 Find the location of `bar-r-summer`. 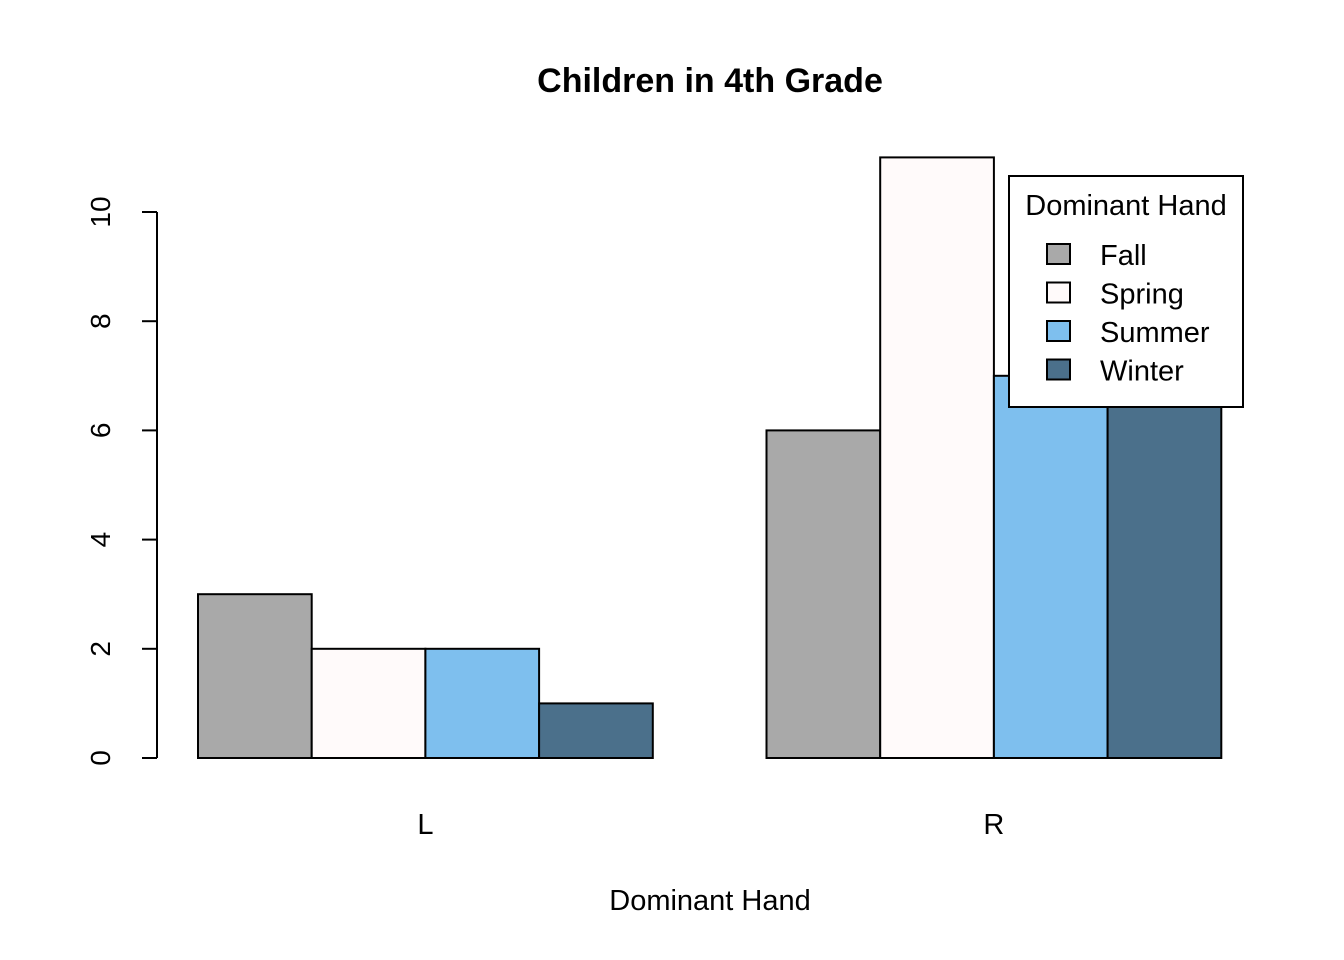

bar-r-summer is located at coordinates (1050, 566).